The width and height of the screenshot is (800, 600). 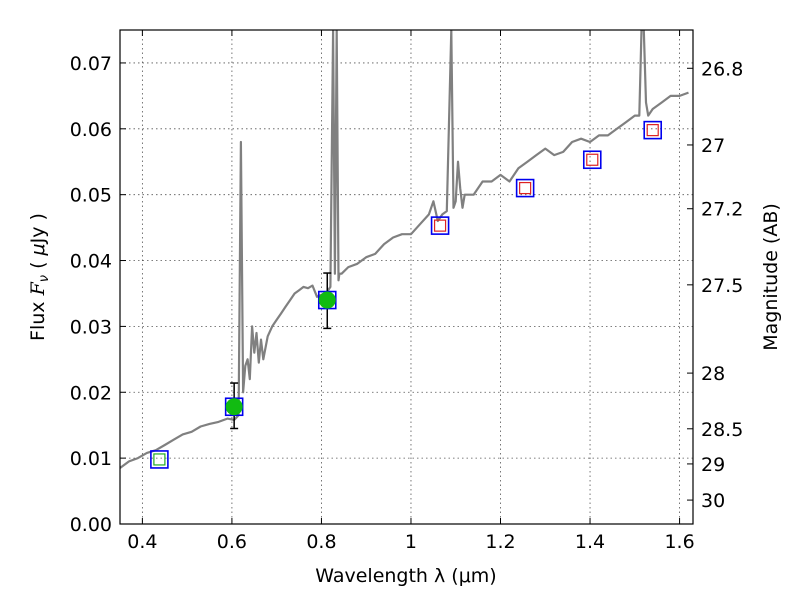 I want to click on y-tick-label: 0.06, so click(x=91, y=130).